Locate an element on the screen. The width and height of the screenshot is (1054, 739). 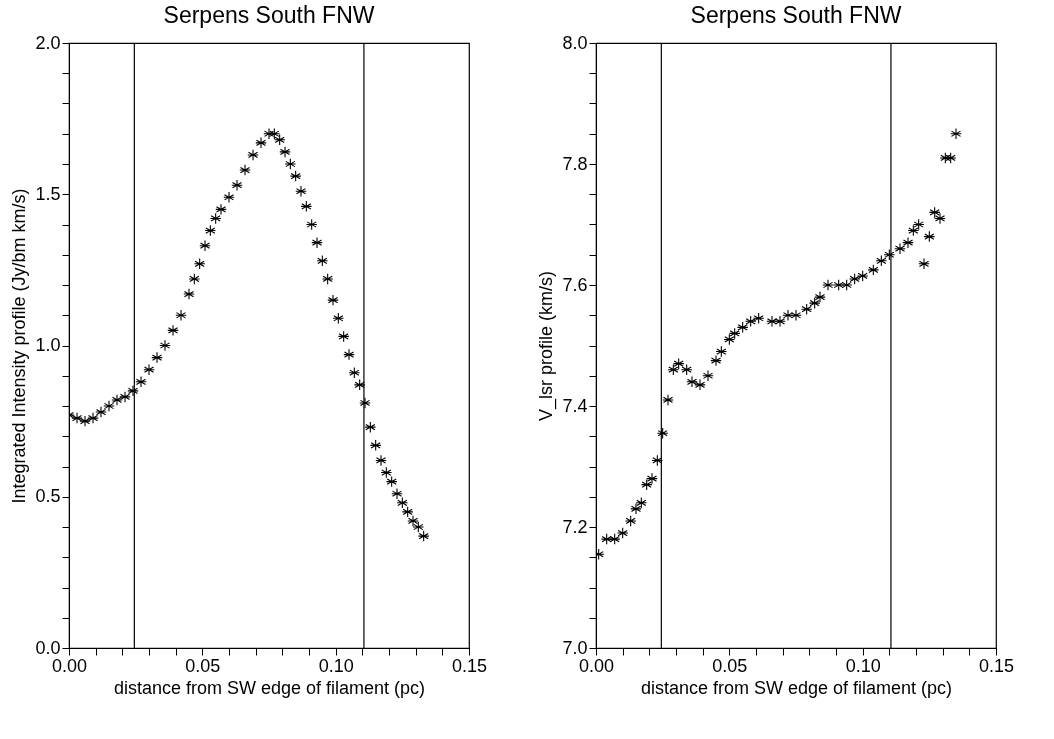
y-tick-label: 0.0 is located at coordinates (48, 647).